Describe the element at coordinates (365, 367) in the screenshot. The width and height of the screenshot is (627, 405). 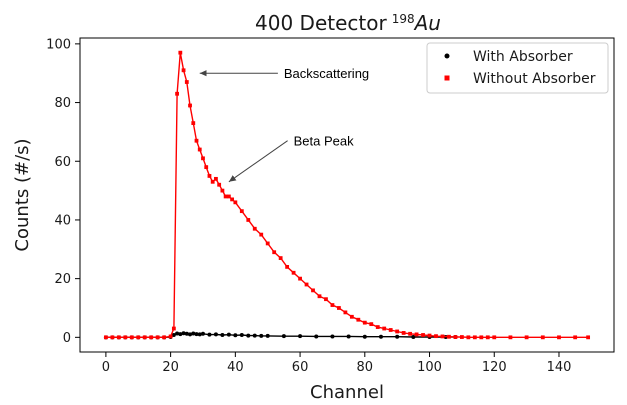
I see `x-tick-label: 80` at that location.